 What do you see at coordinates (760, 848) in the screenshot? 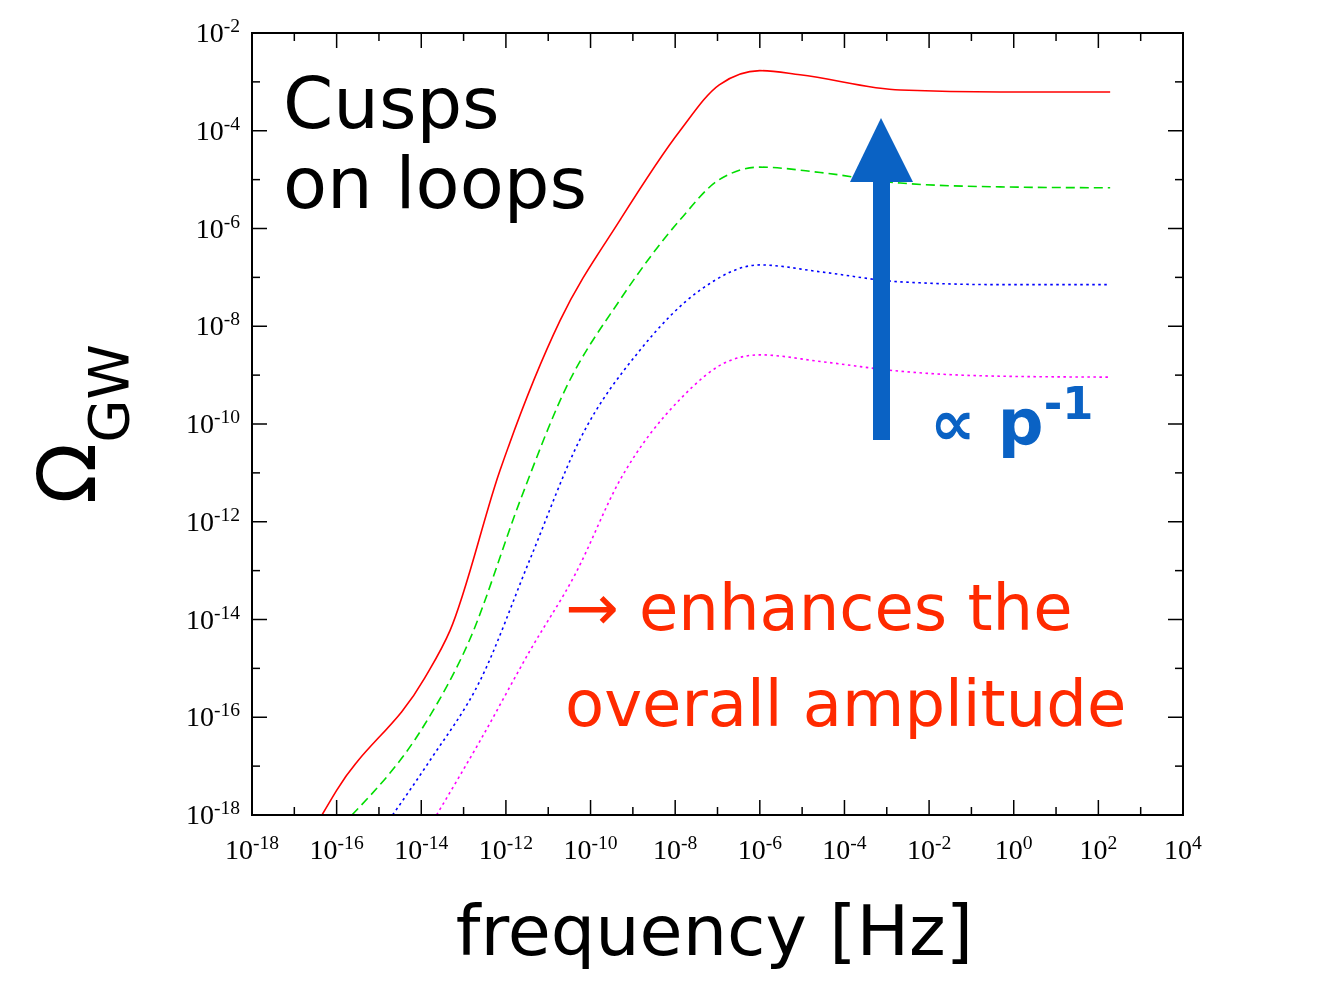
I see `x-tick-label: 10$^{-6}$` at bounding box center [760, 848].